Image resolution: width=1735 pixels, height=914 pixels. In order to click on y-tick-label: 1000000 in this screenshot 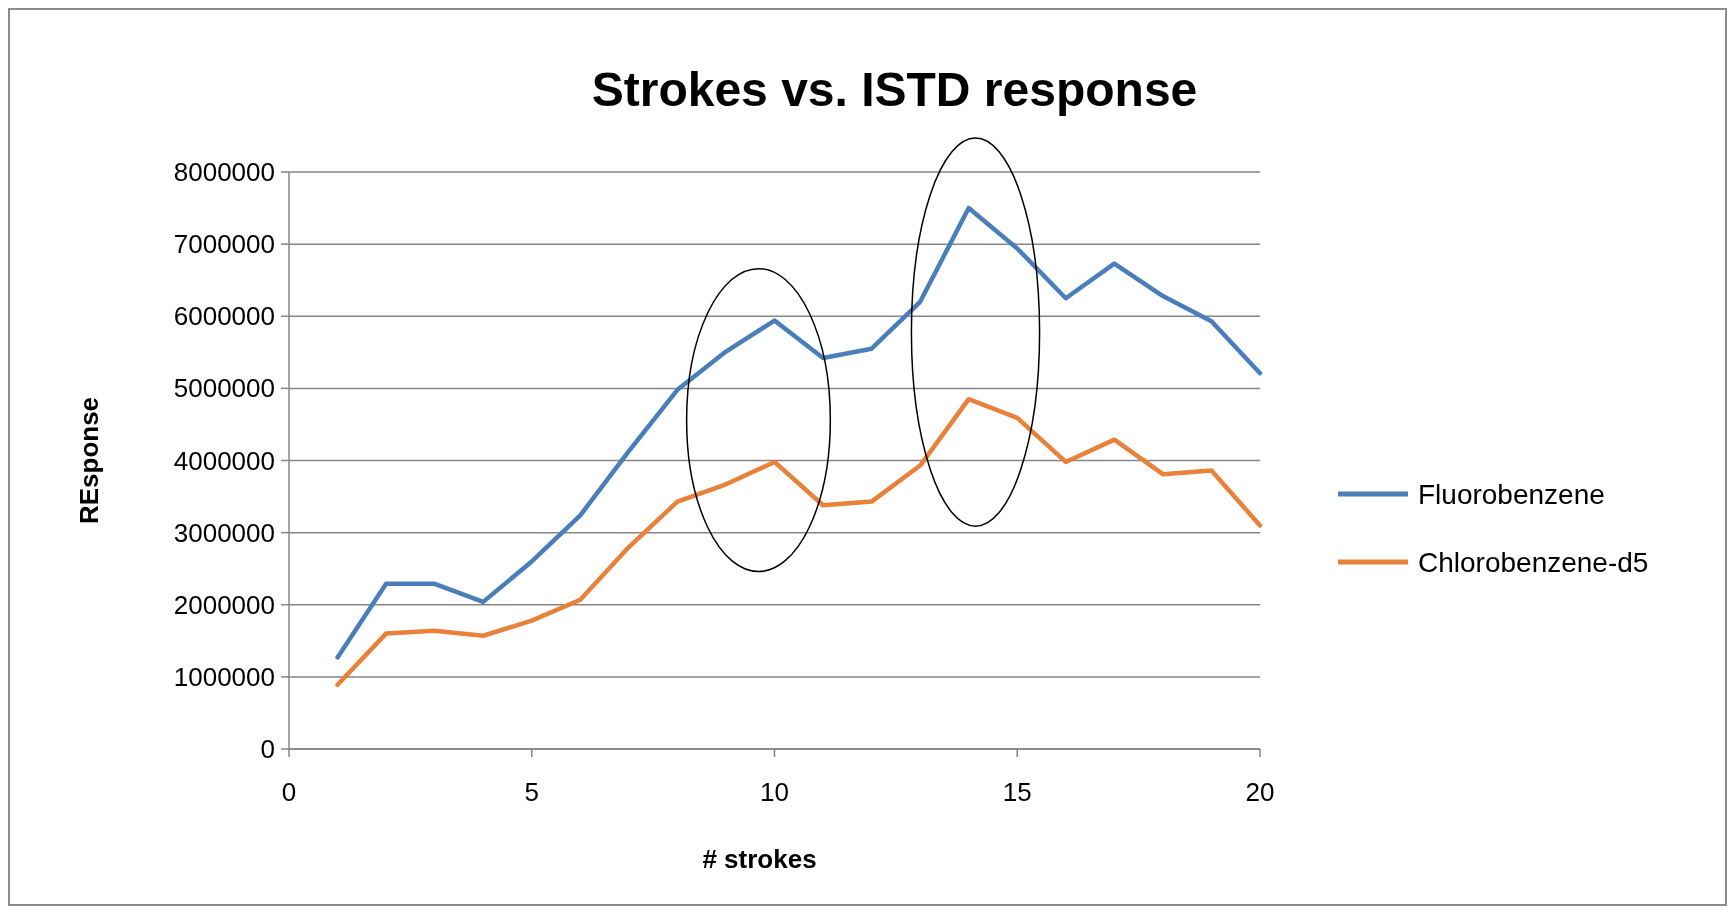, I will do `click(224, 676)`.